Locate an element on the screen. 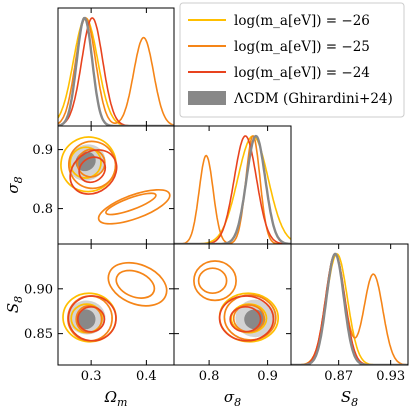  y-tick-label: 0.85 is located at coordinates (38, 334).